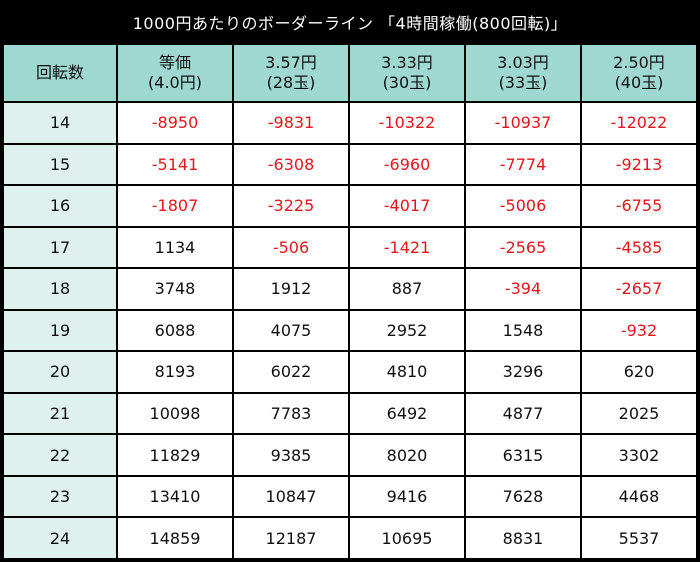 This screenshot has height=562, width=700. What do you see at coordinates (291, 330) in the screenshot?
I see `value-cell: 4075` at bounding box center [291, 330].